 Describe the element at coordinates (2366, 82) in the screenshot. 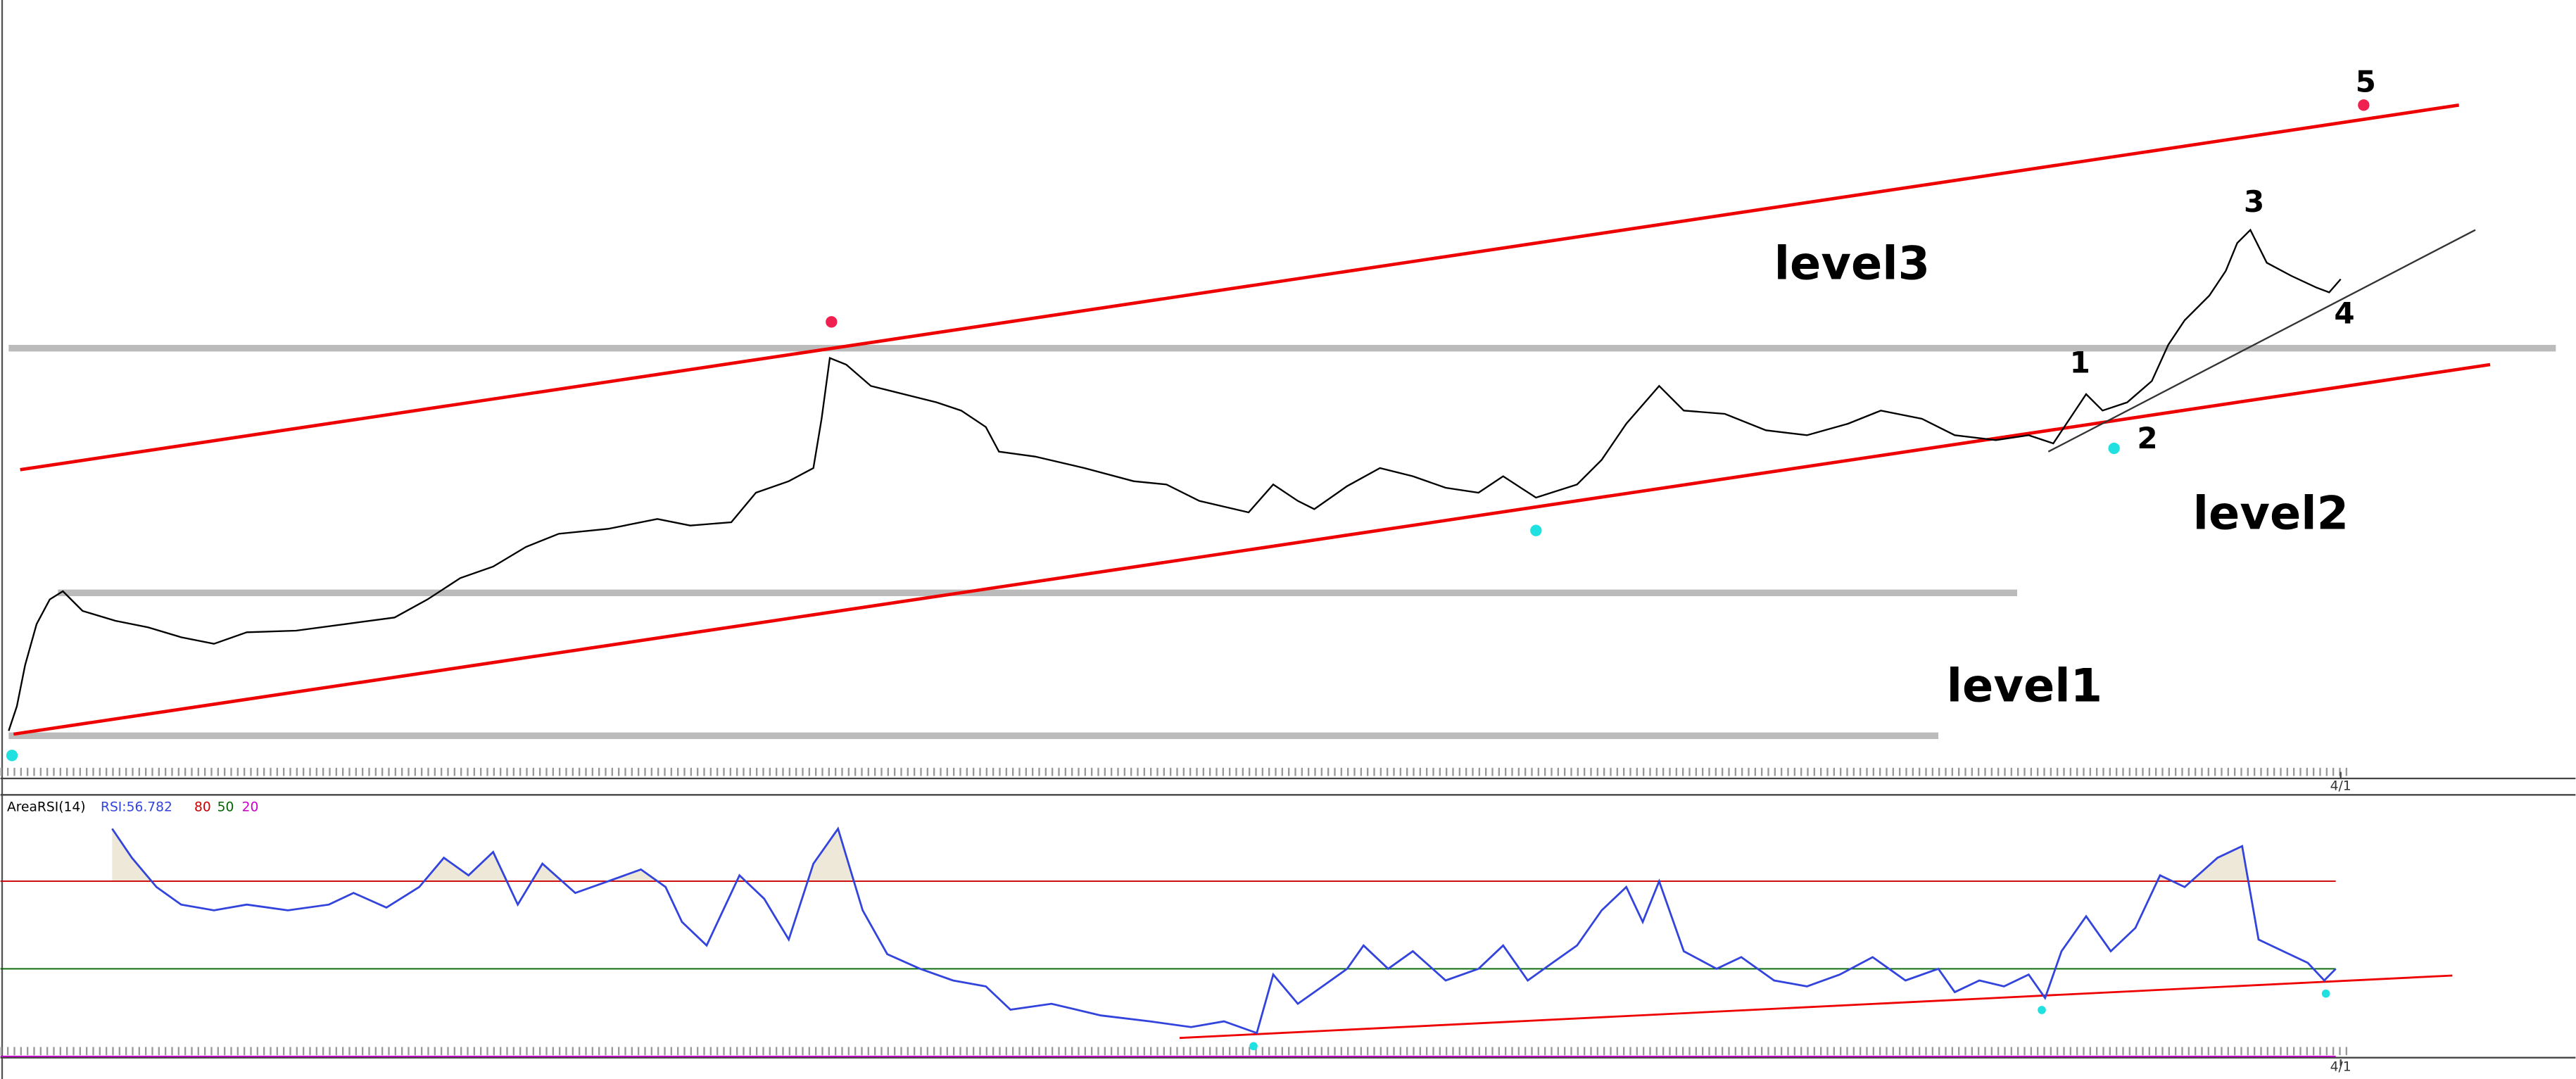

I see `wave-label: 5` at that location.